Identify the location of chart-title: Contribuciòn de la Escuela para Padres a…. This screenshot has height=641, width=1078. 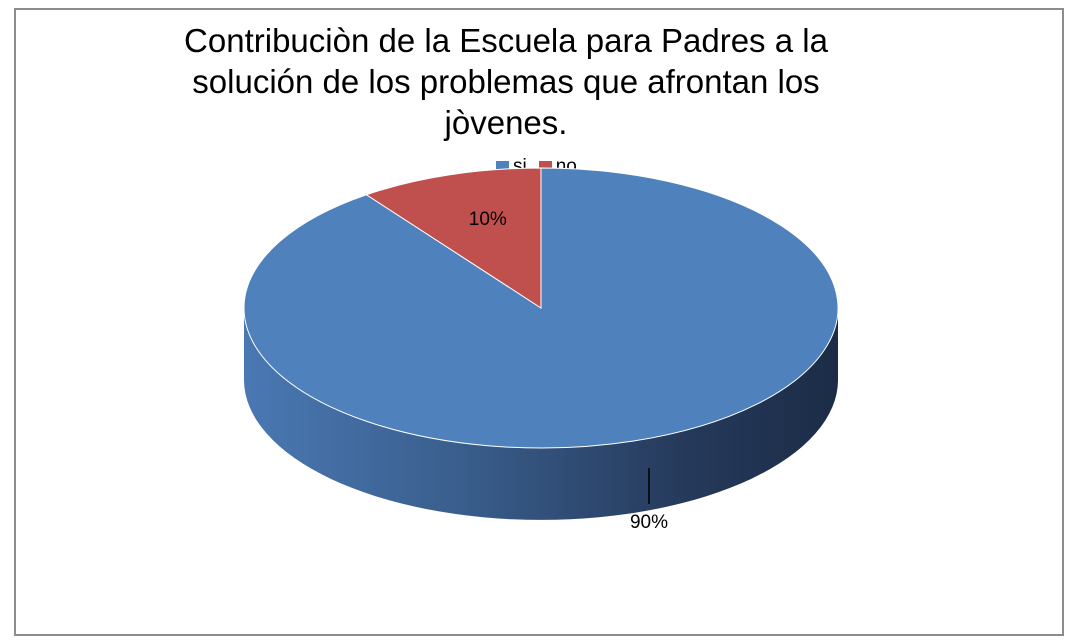
(506, 81).